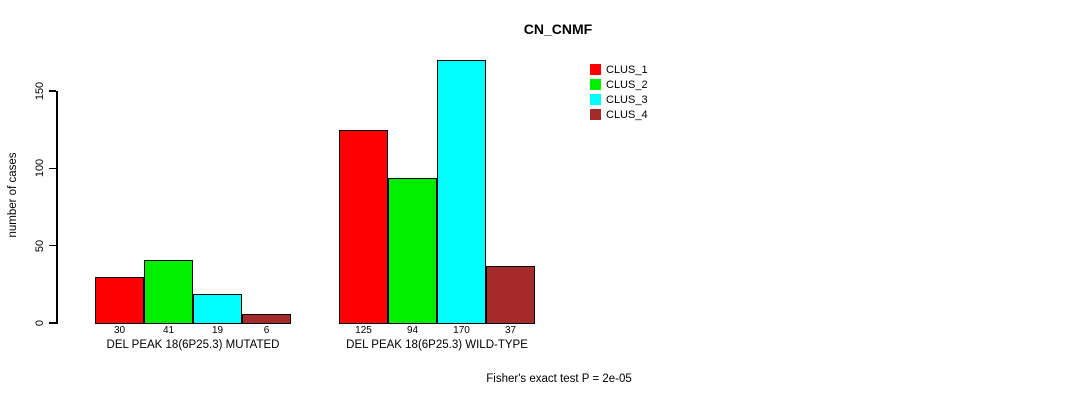 The width and height of the screenshot is (1090, 400). Describe the element at coordinates (412, 330) in the screenshot. I see `bar-value-label: 94` at that location.